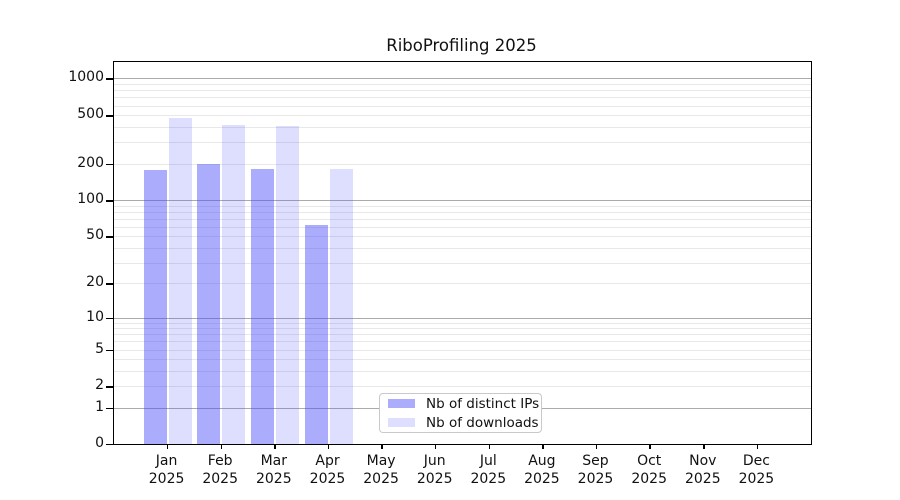 The image size is (900, 500). Describe the element at coordinates (488, 470) in the screenshot. I see `x-tick-label: Jul 2025` at that location.